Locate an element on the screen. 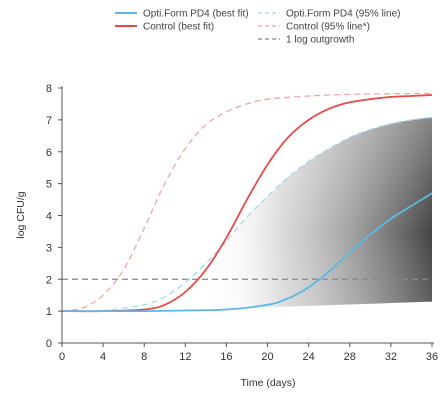 This screenshot has width=444, height=395. y-tick-label: 1 is located at coordinates (49, 312).